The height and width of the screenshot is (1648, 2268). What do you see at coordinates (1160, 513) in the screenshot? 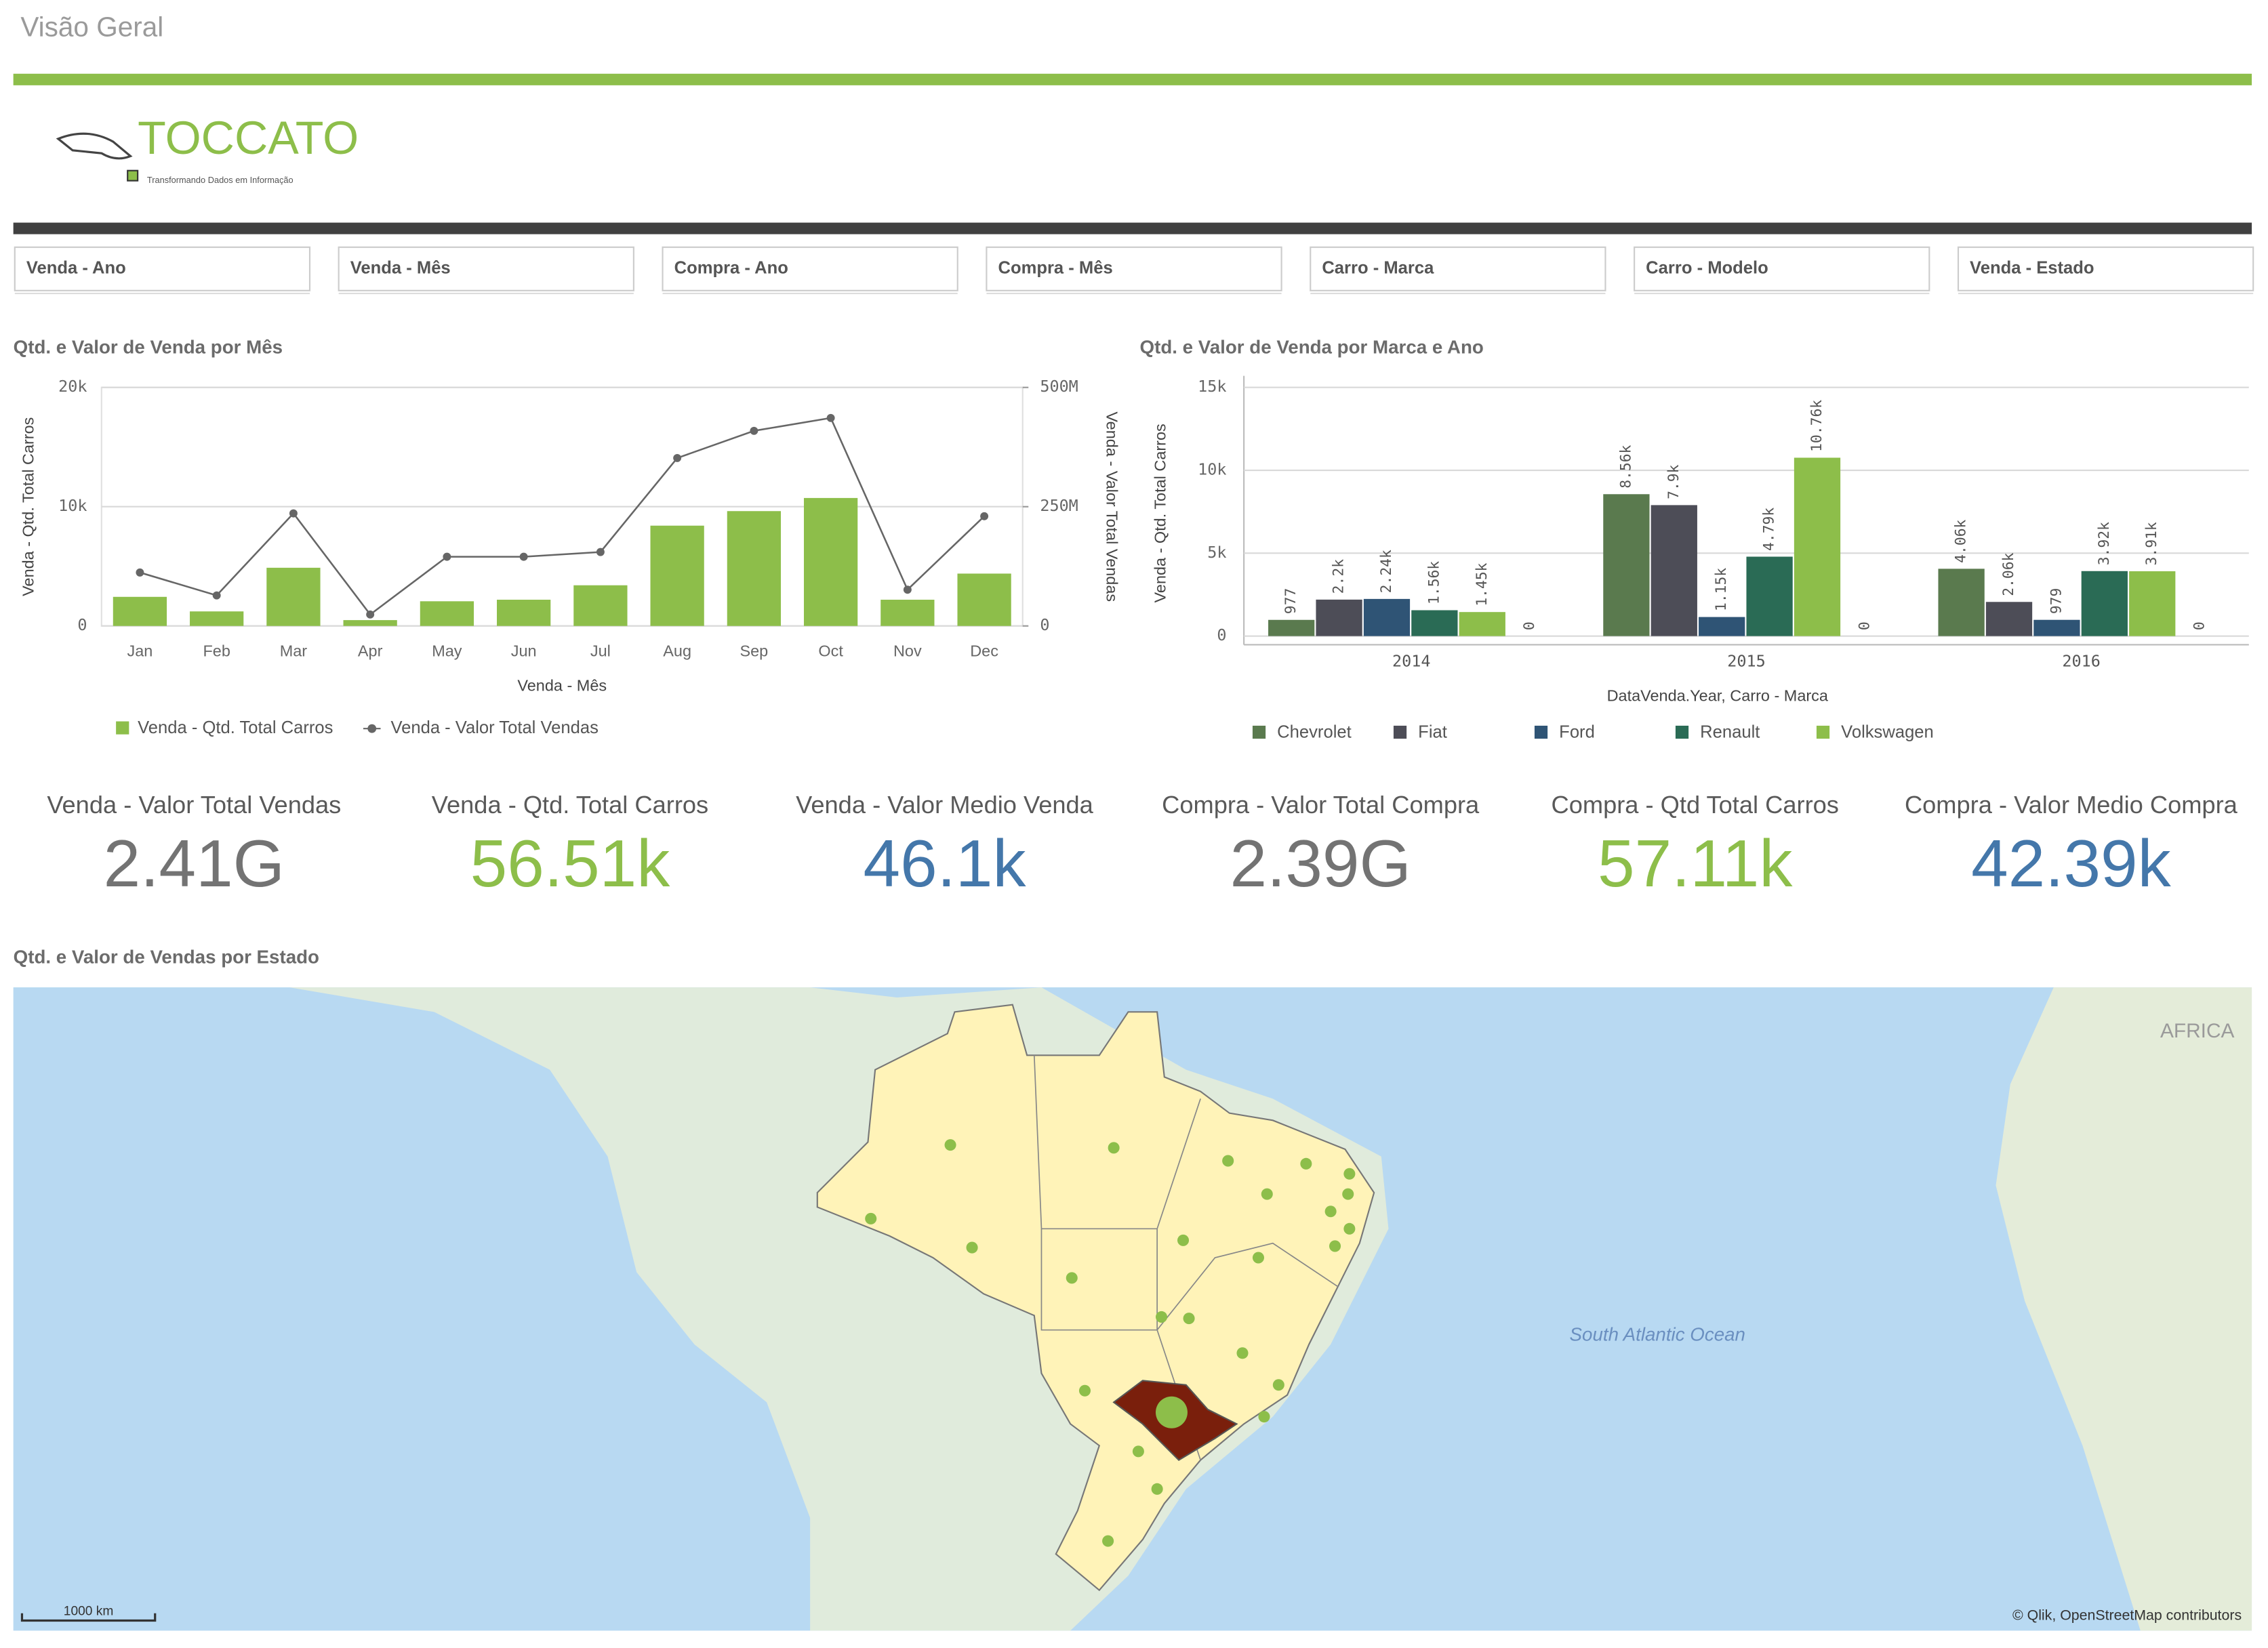
I see `y-axis-title: Venda - Qtd. Total Carros` at bounding box center [1160, 513].